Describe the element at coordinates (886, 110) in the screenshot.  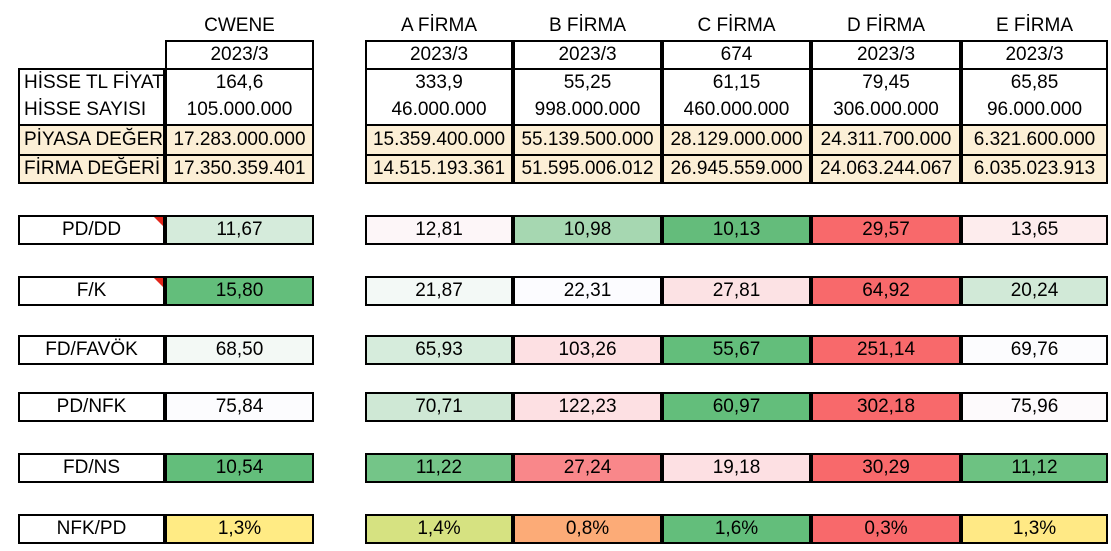
I see `info-value-cell: 306.000.000` at that location.